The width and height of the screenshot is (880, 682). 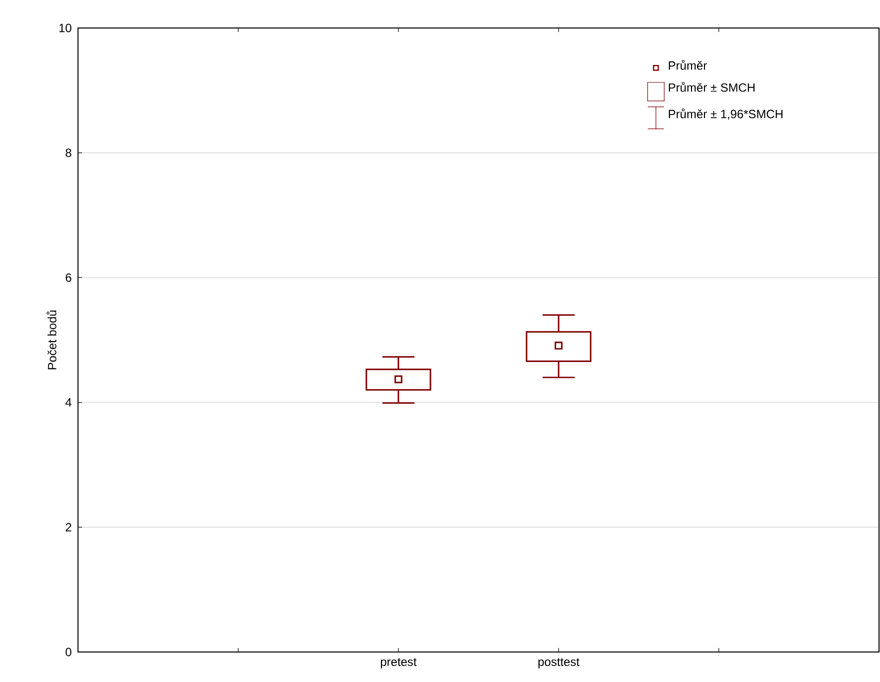 I want to click on x-tick-label: posttest, so click(x=559, y=663).